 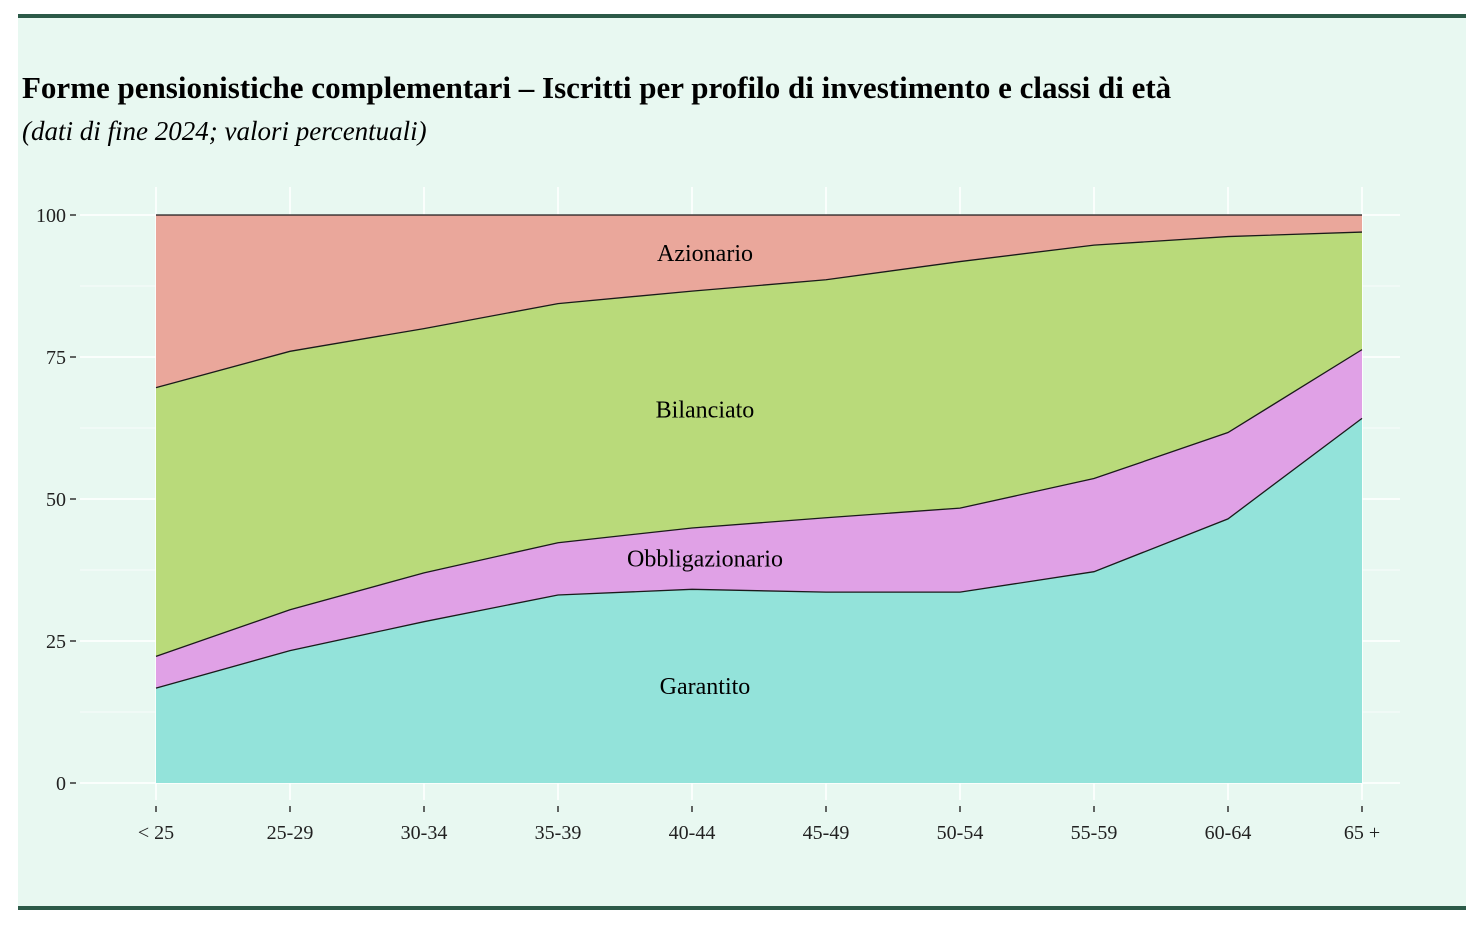 I want to click on x-tick-label: 25-29, so click(x=290, y=833).